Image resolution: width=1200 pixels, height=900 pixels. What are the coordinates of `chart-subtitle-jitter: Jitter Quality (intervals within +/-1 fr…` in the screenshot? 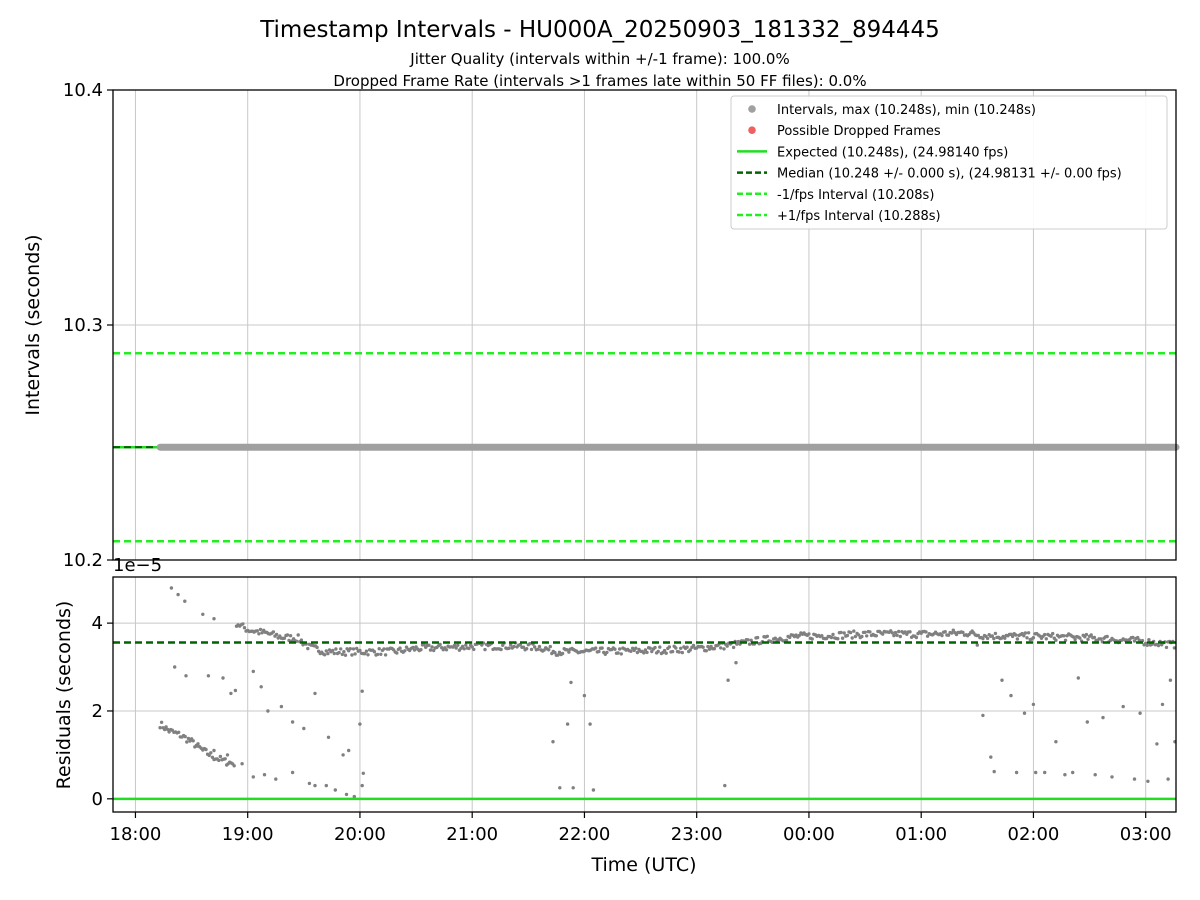 It's located at (599, 59).